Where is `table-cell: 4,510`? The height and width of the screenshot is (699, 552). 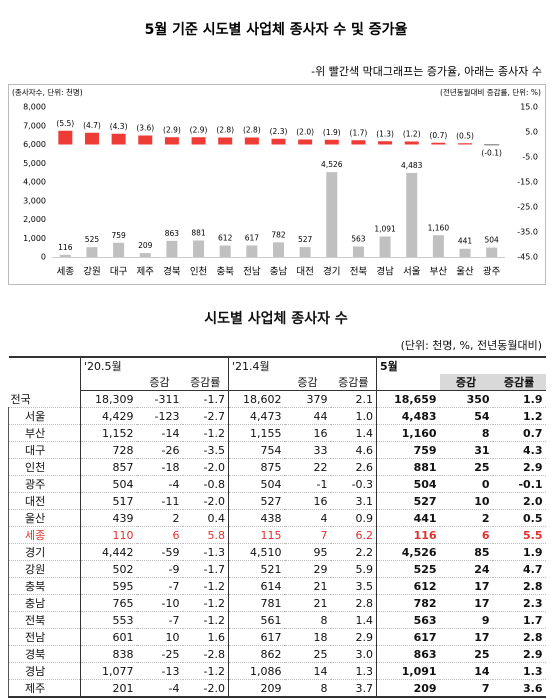 table-cell: 4,510 is located at coordinates (256, 552).